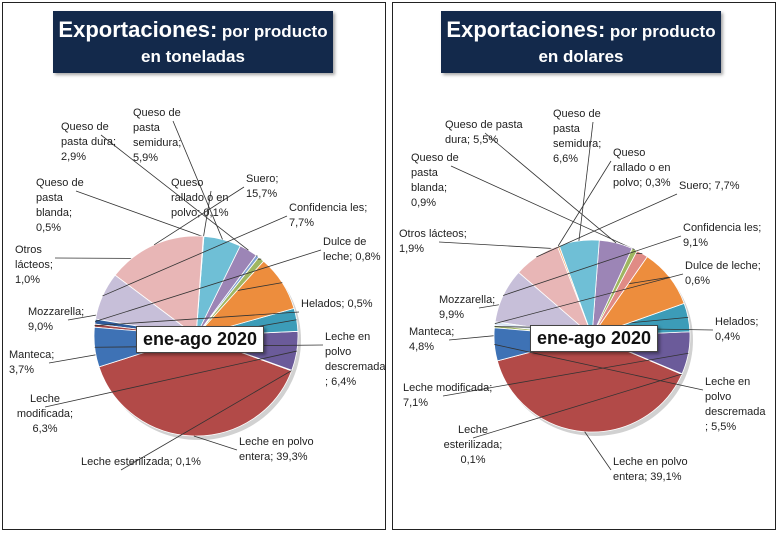 The height and width of the screenshot is (535, 781). What do you see at coordinates (736, 329) in the screenshot?
I see `slice-label: Helados; 0,4%` at bounding box center [736, 329].